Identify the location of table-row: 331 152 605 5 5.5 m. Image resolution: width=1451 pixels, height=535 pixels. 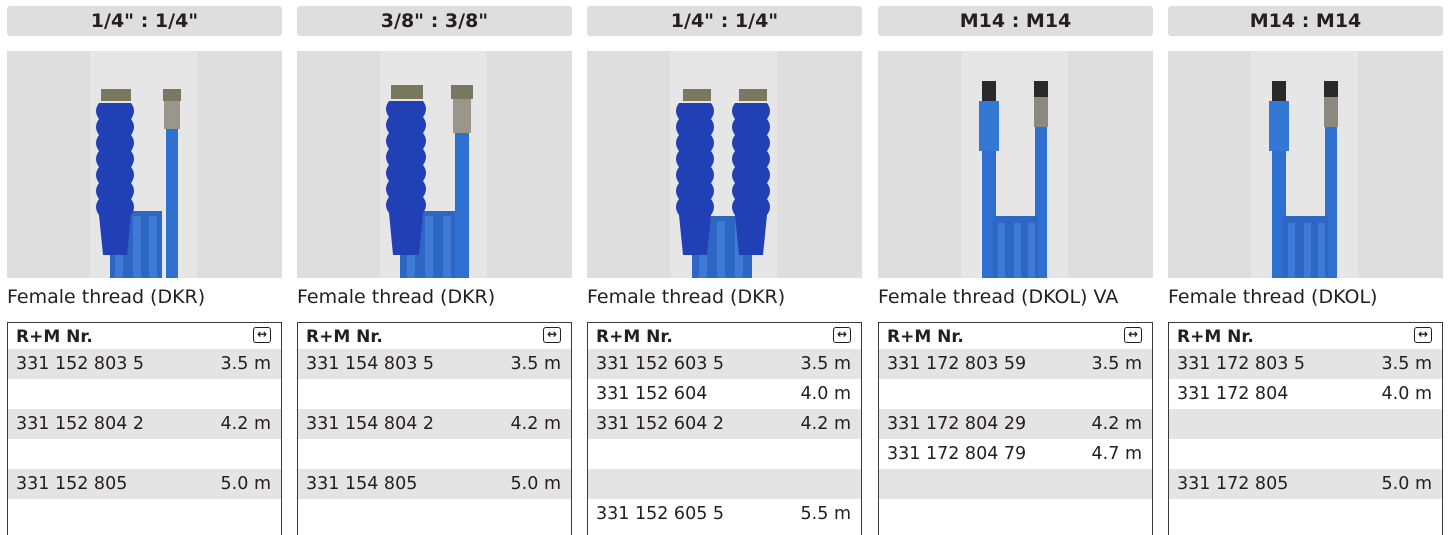
(724, 514).